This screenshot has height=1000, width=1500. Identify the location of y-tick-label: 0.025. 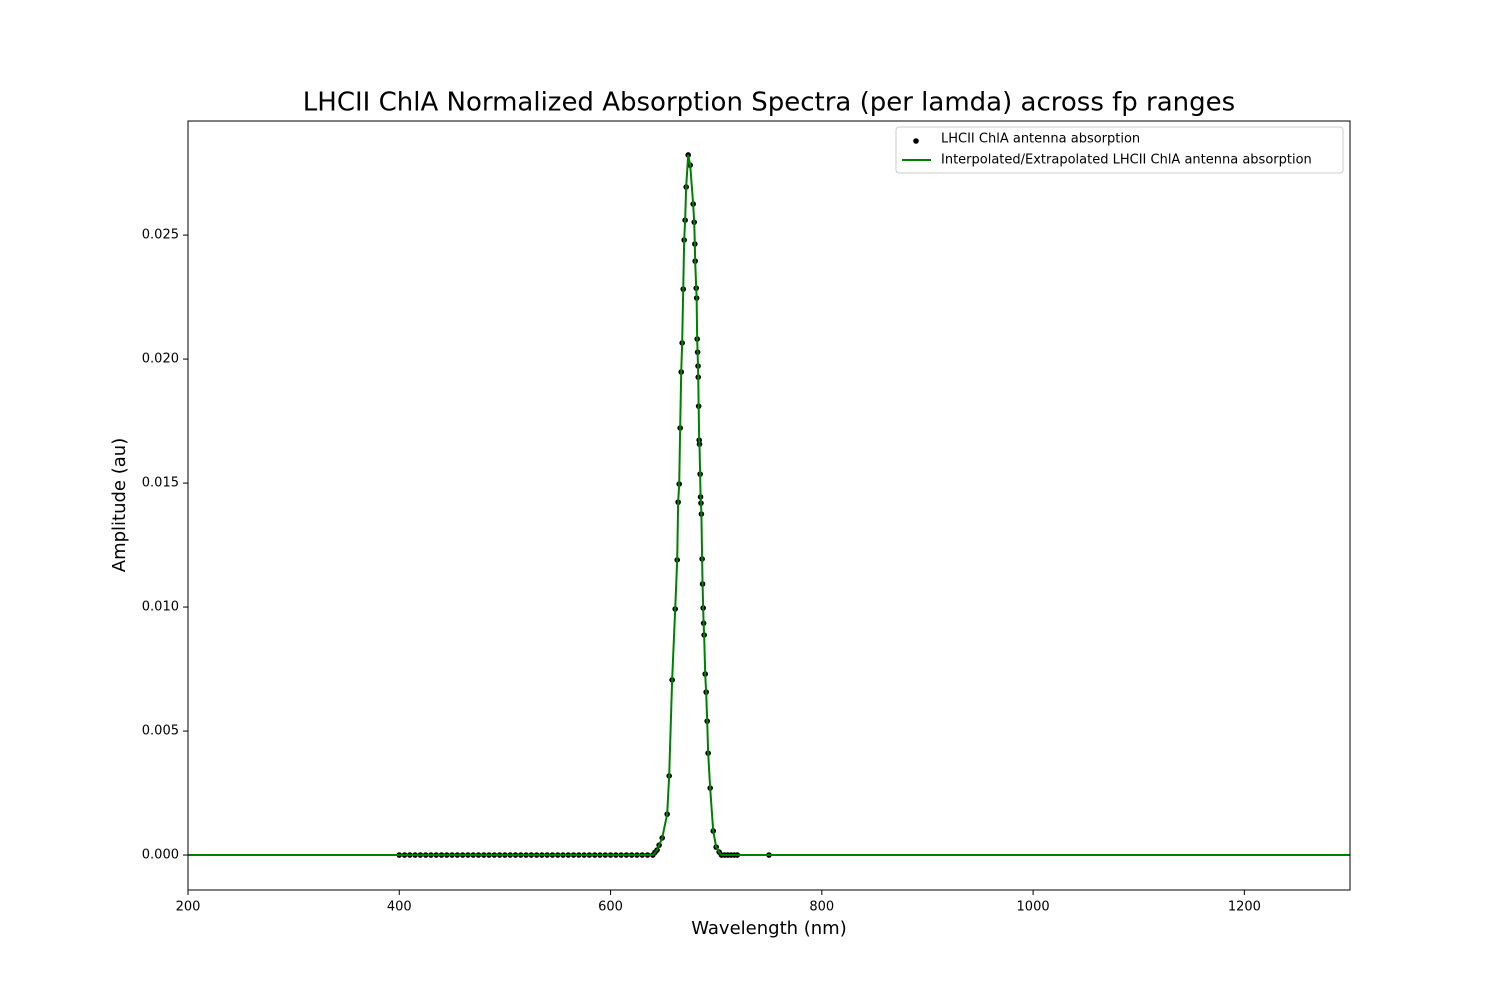
(160, 235).